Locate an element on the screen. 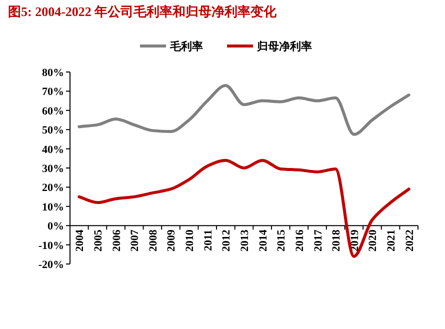 Image resolution: width=445 pixels, height=329 pixels. chart-title: 图5: 2004-2022 年公司毛利率和归母净利率变化 is located at coordinates (143, 11).